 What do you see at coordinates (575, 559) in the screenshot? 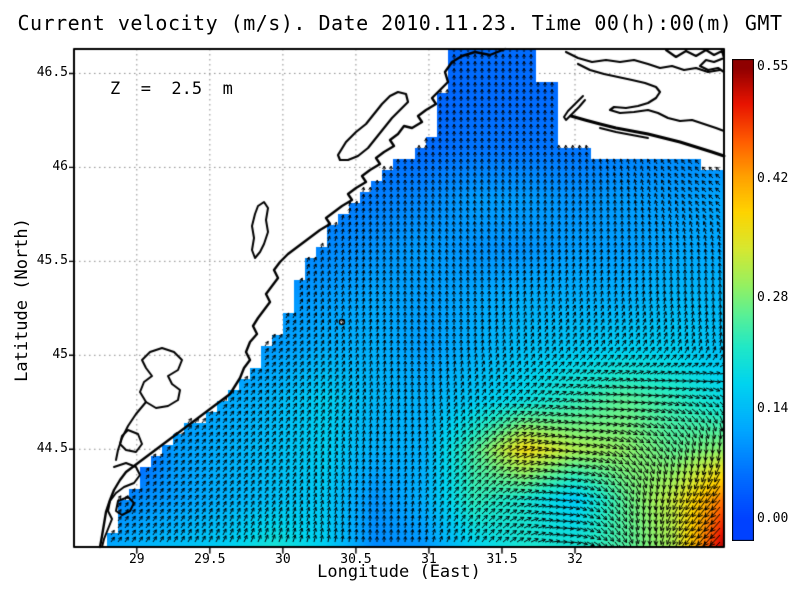
I see `x-tick-label: 32` at bounding box center [575, 559].